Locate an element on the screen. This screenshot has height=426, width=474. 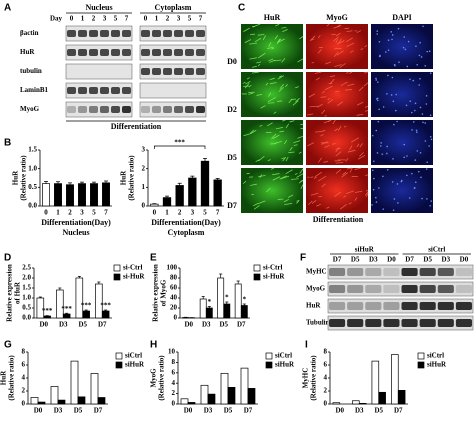
lane-label: 0 is located at coordinates (146, 19).